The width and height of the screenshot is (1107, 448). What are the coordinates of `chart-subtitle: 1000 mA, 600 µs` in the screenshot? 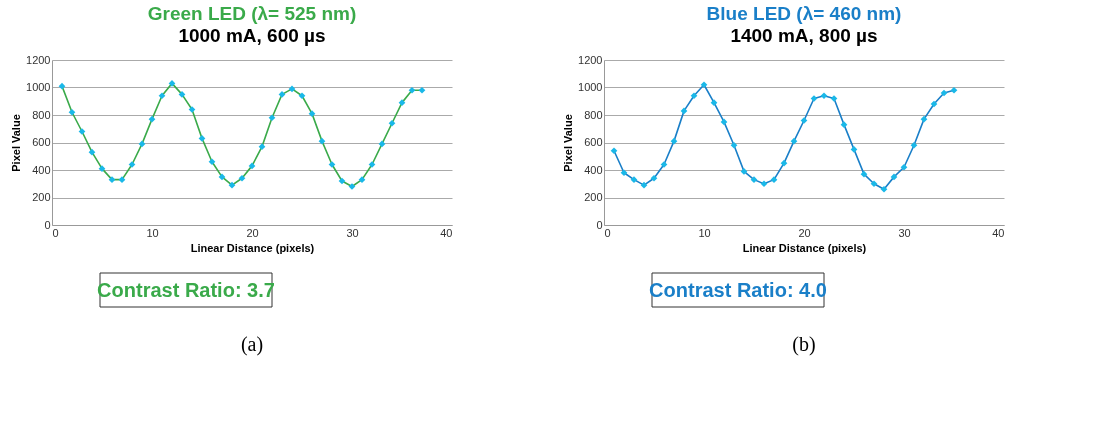 It's located at (252, 35).